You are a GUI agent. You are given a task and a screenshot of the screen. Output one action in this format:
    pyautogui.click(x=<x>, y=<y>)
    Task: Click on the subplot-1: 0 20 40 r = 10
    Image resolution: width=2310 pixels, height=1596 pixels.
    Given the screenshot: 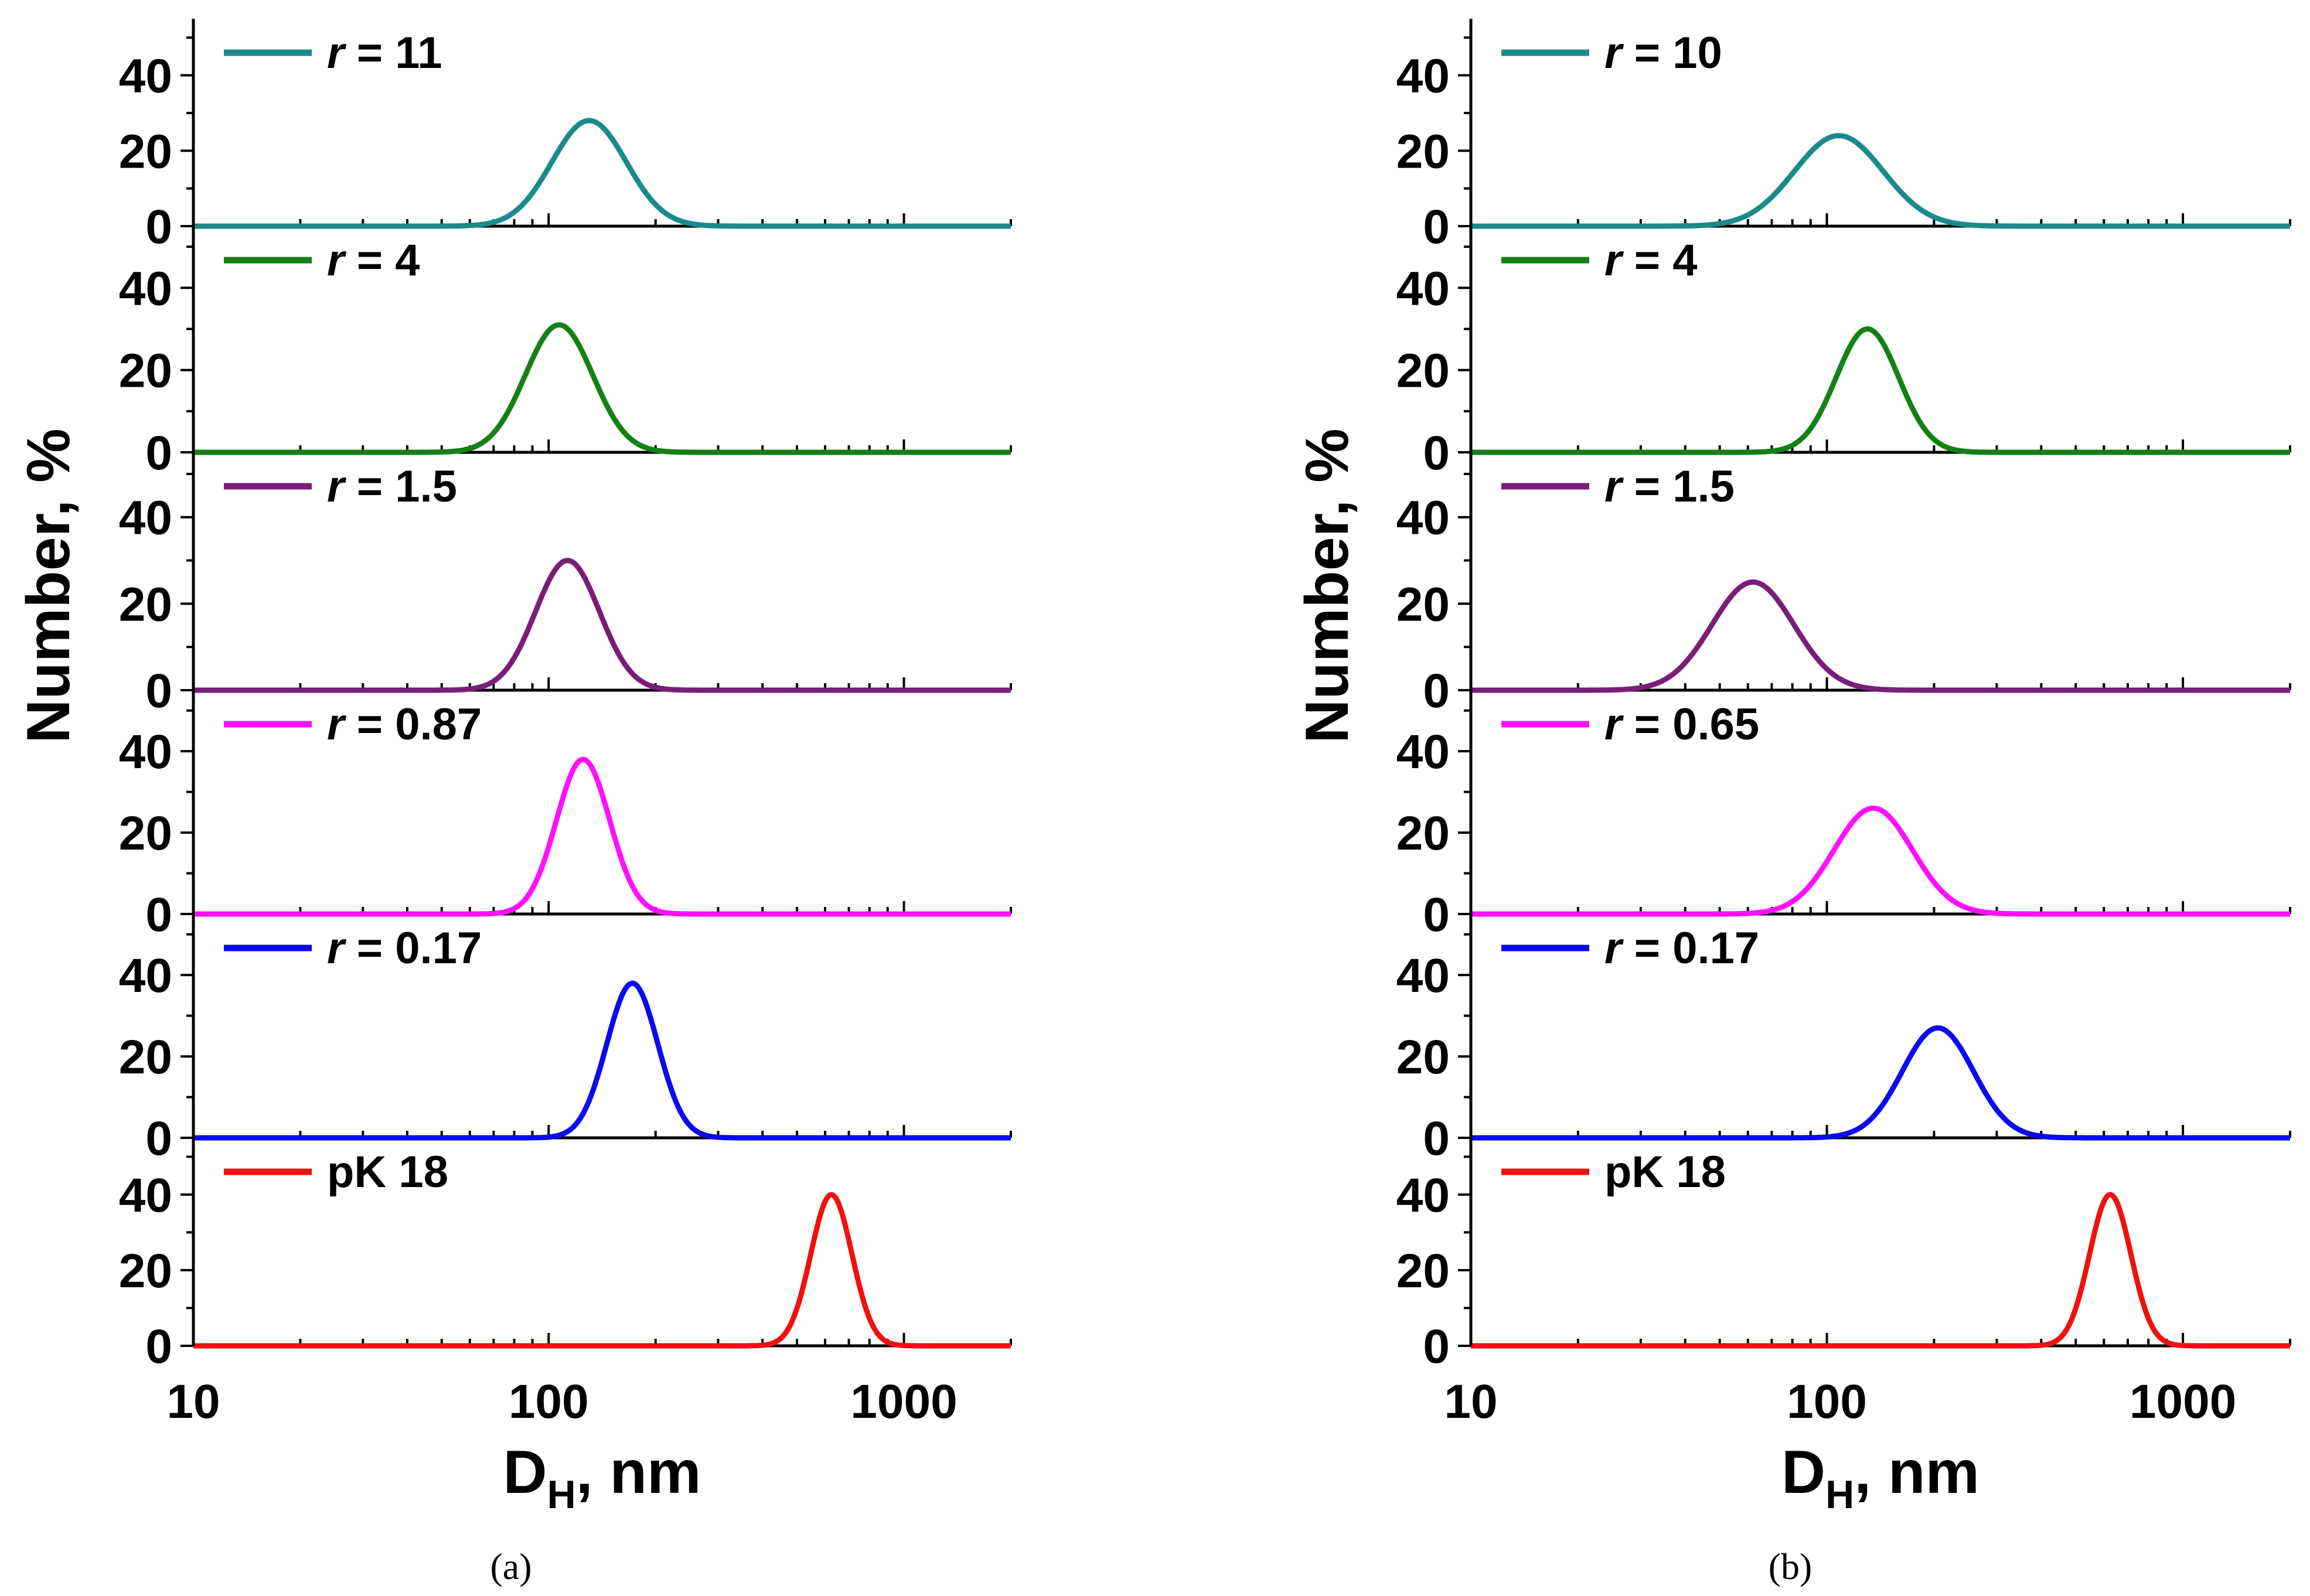 What is the action you would take?
    pyautogui.click(x=1844, y=141)
    